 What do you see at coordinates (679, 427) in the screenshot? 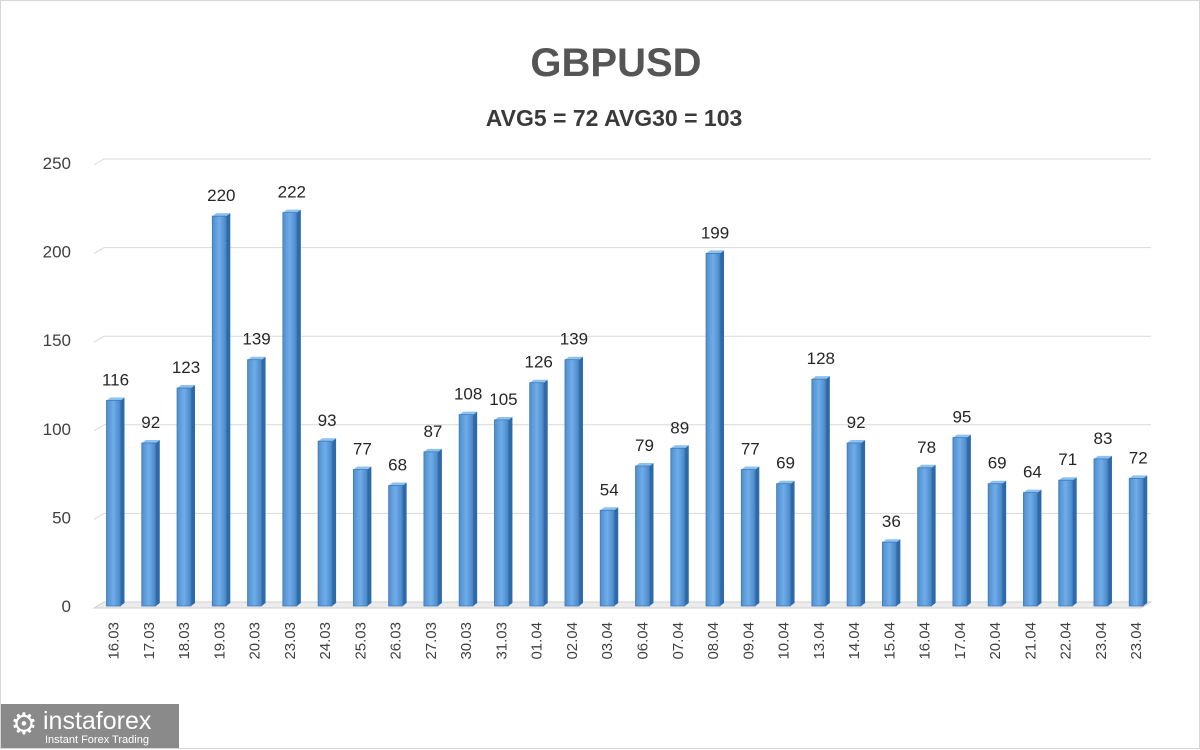
I see `data-label: 89` at bounding box center [679, 427].